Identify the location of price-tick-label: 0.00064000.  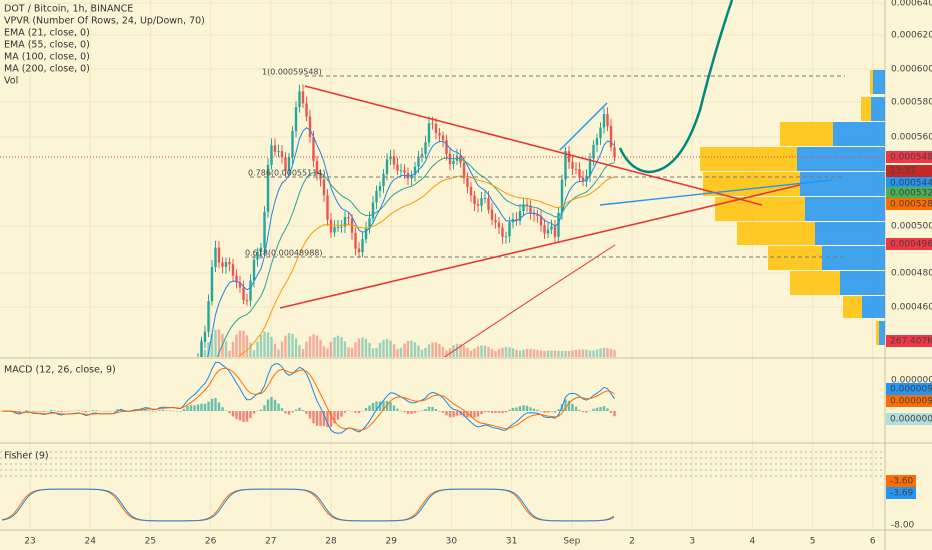
(911, 4).